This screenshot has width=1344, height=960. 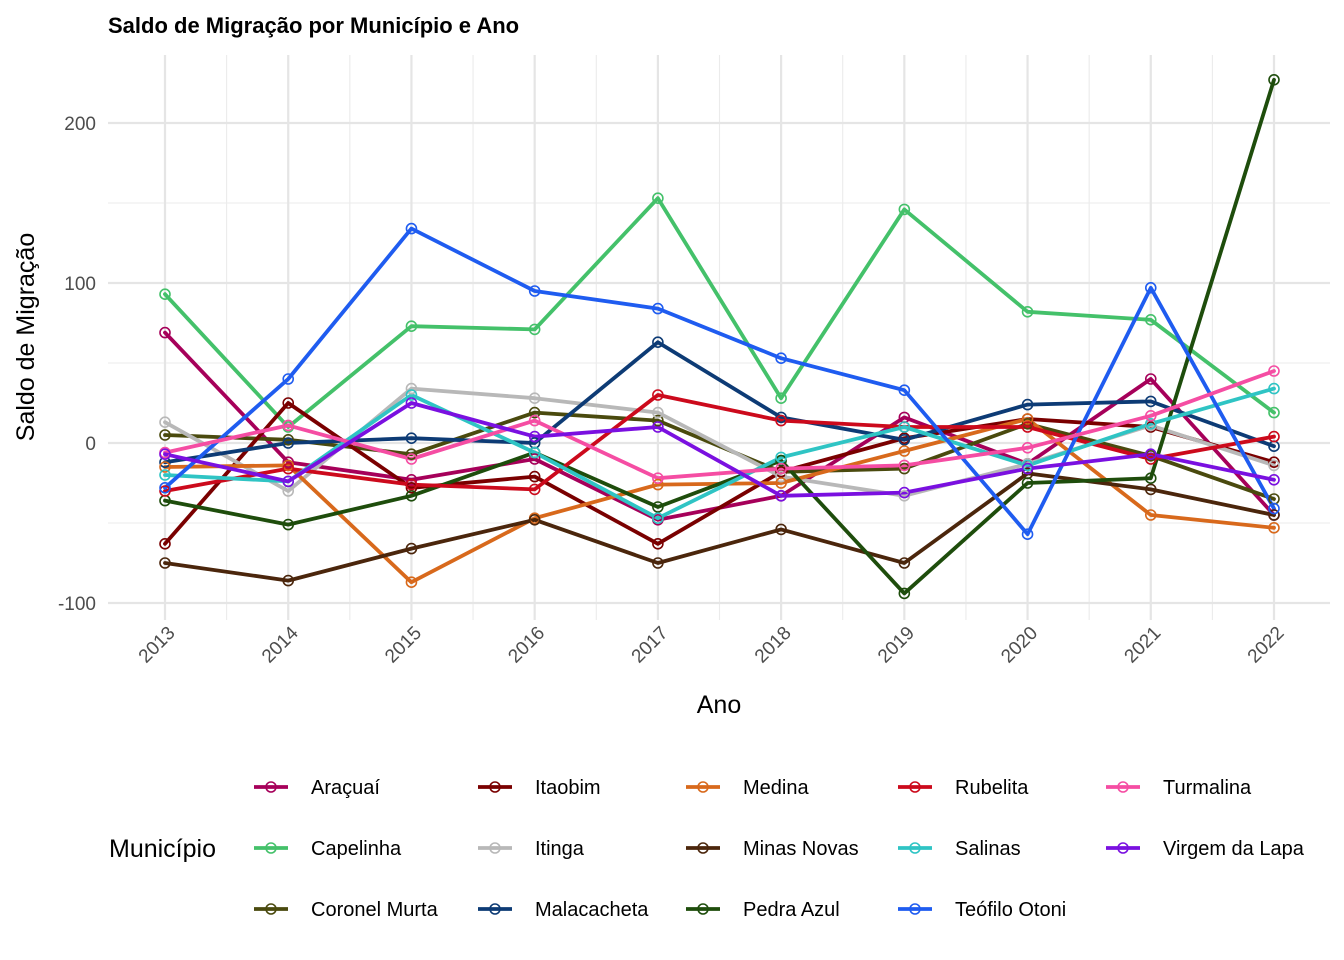 What do you see at coordinates (403, 645) in the screenshot?
I see `x-tick-label: 2015` at bounding box center [403, 645].